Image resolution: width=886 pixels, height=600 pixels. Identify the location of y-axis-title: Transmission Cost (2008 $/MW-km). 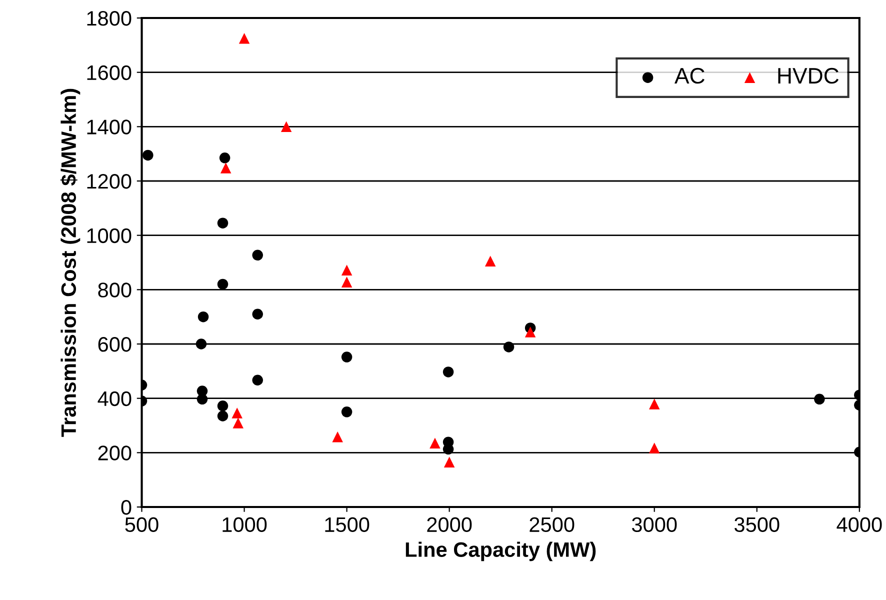
(70, 262).